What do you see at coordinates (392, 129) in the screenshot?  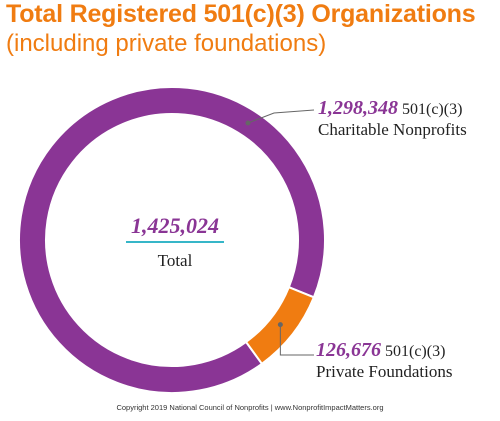 I see `slice-label: Charitable Nonprofits` at bounding box center [392, 129].